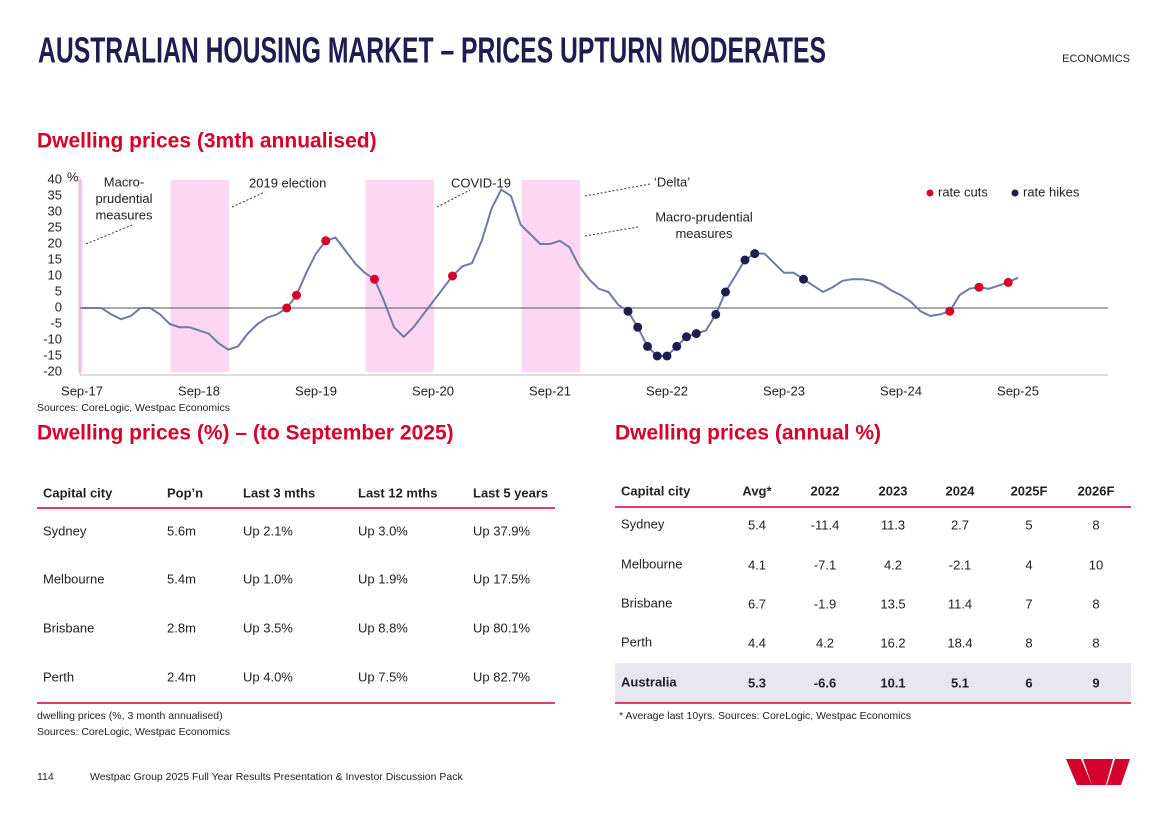 This screenshot has height=825, width=1168. I want to click on table-header: 2025F, so click(1029, 490).